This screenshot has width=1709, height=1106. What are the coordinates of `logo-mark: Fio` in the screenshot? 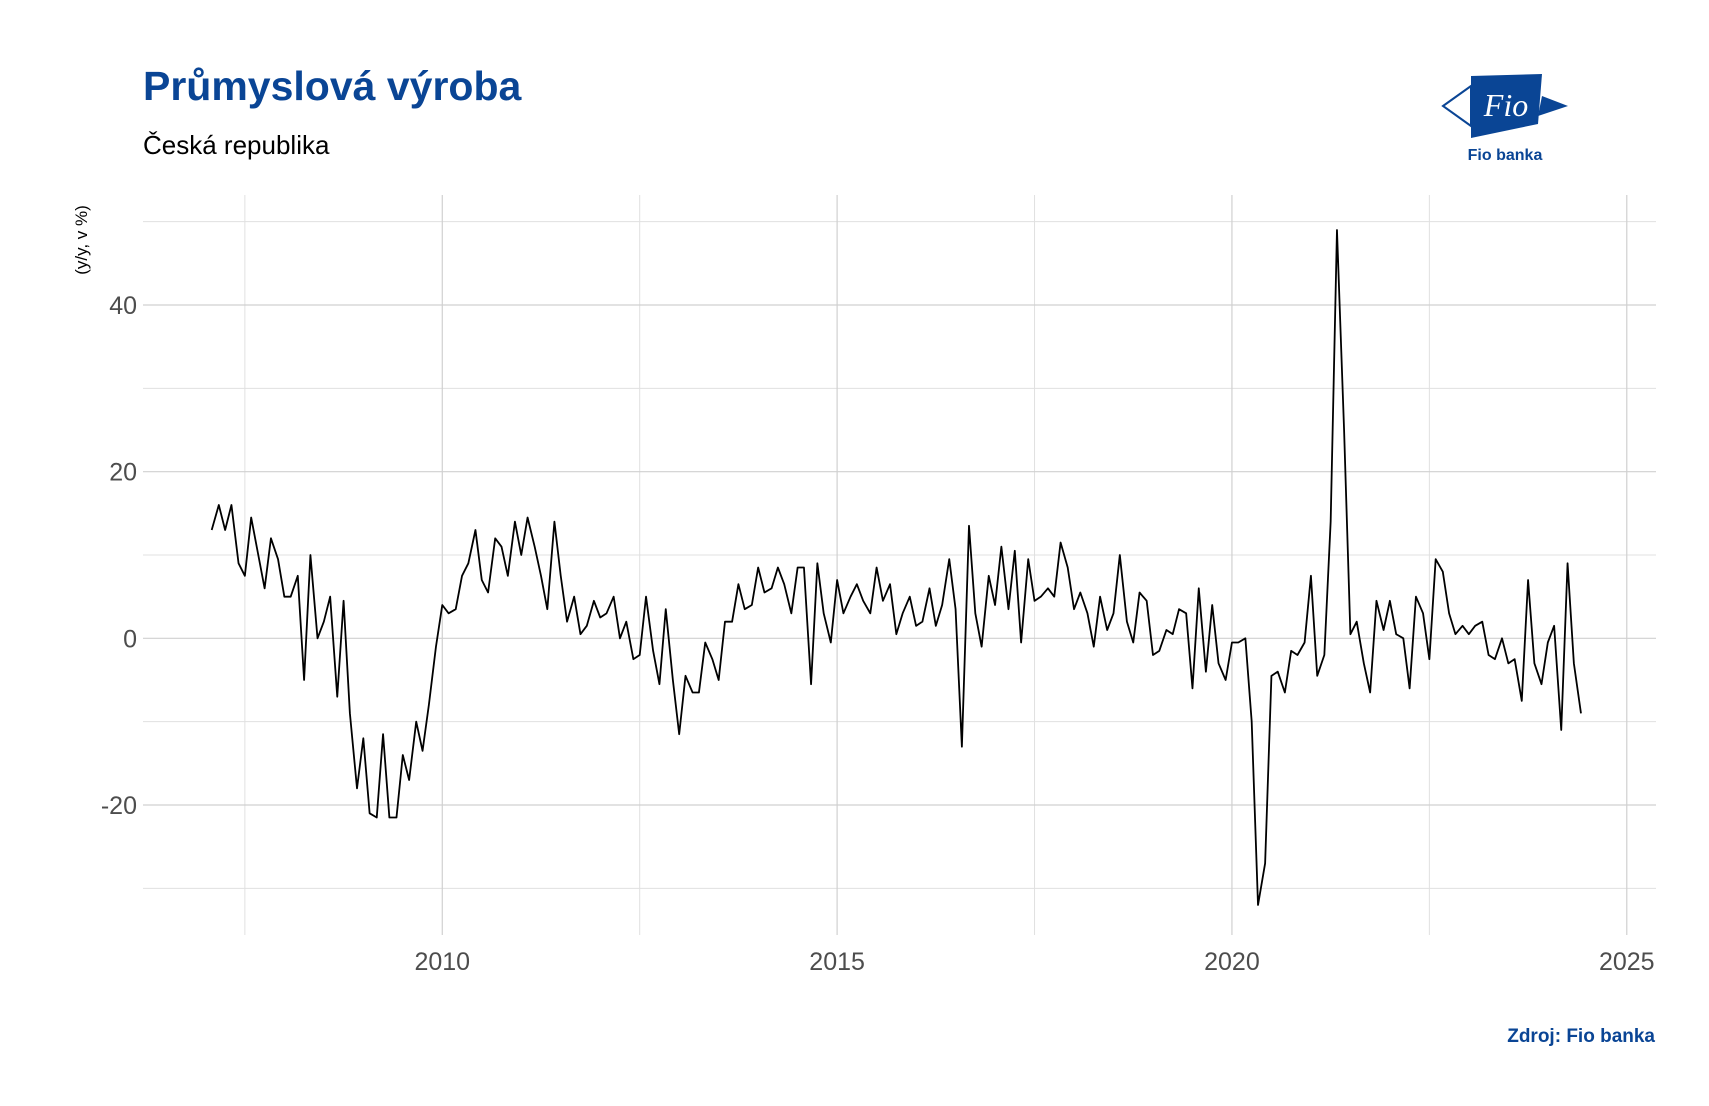 It's located at (1505, 105).